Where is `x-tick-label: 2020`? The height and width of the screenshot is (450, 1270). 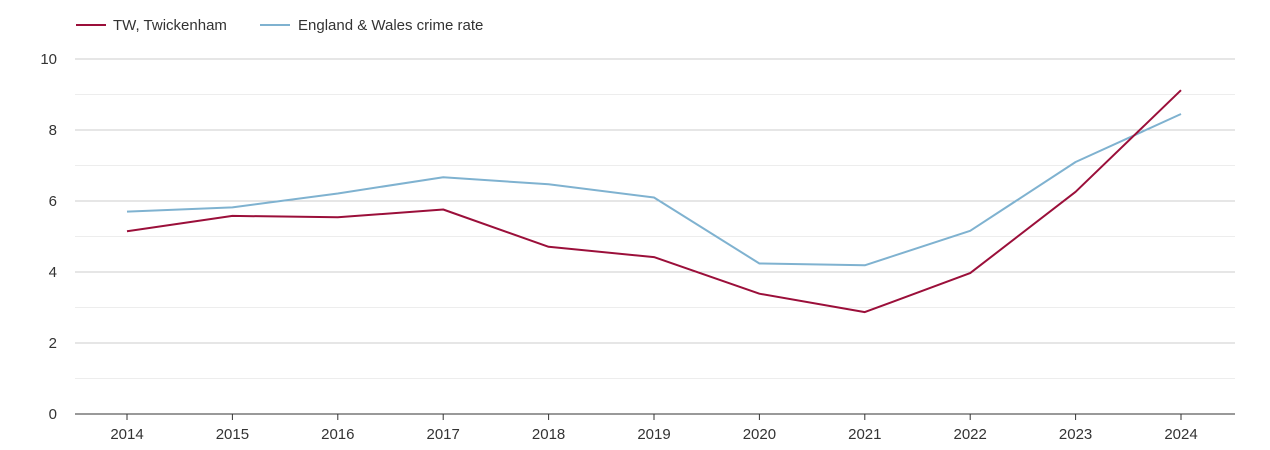 x-tick-label: 2020 is located at coordinates (759, 434).